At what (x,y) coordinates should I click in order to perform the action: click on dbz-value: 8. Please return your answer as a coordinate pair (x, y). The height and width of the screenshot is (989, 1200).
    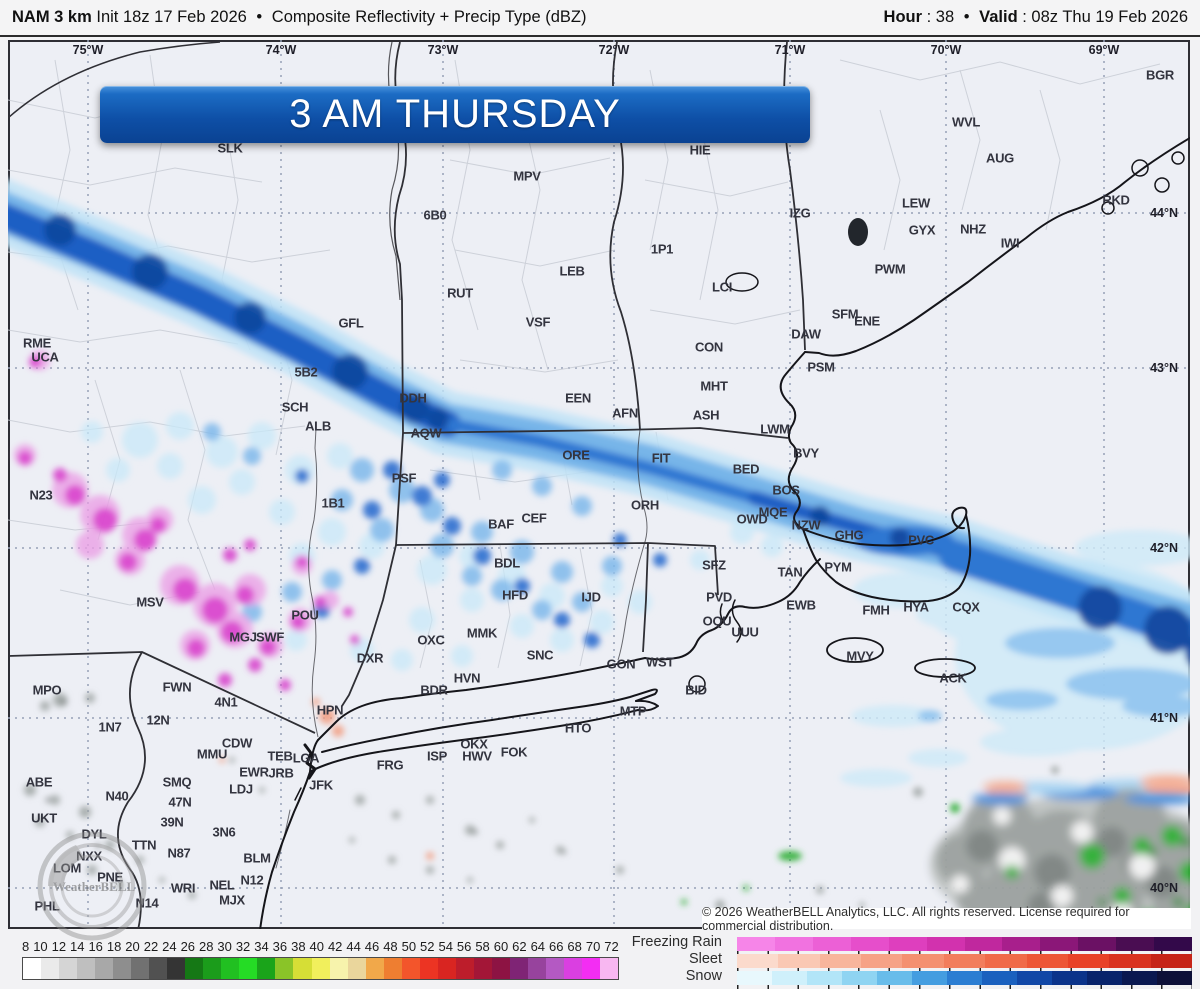
    Looking at the image, I should click on (26, 946).